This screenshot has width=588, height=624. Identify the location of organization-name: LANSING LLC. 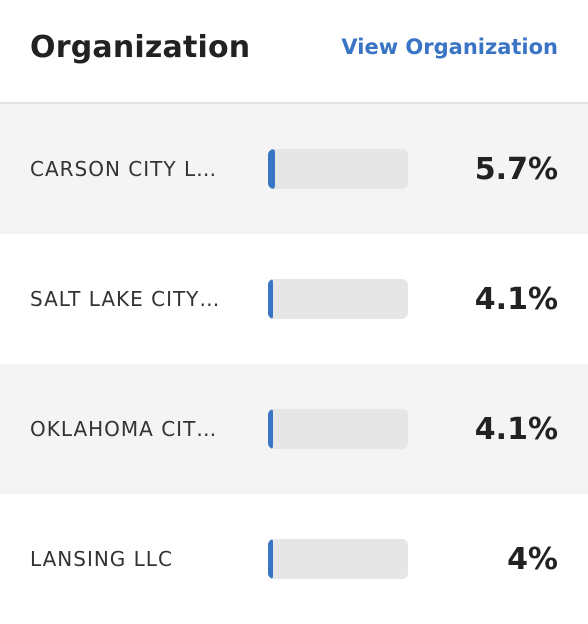
(101, 559).